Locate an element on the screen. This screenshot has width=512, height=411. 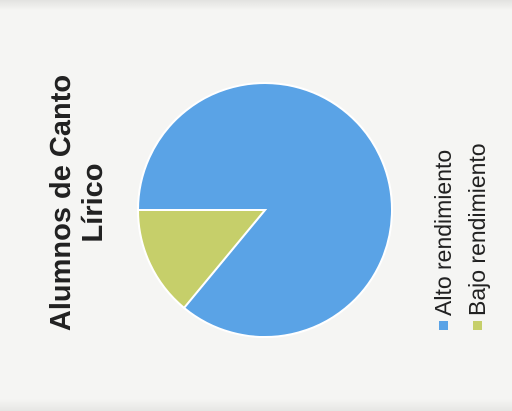
legend-label-alto: Alto rendimiento is located at coordinates (442, 232).